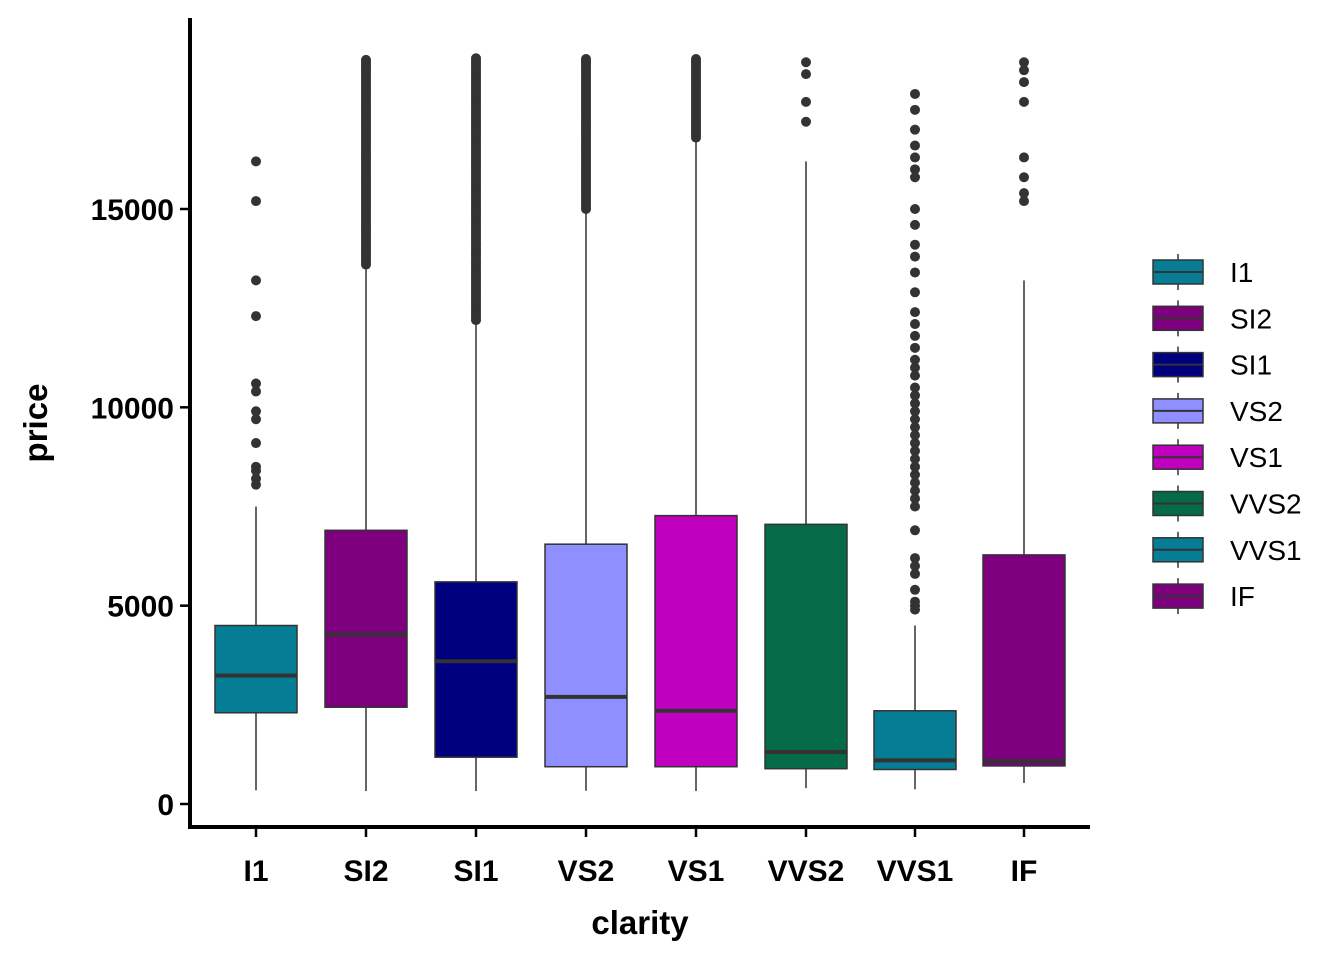  Describe the element at coordinates (586, 871) in the screenshot. I see `x-tick-label: VS2` at that location.